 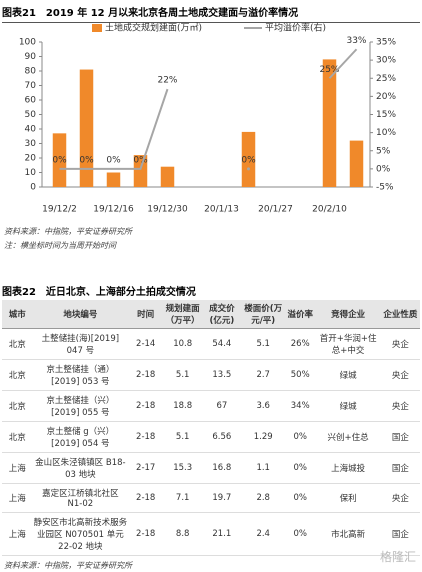 What do you see at coordinates (31, 144) in the screenshot?
I see `y-tick-label: 30` at bounding box center [31, 144].